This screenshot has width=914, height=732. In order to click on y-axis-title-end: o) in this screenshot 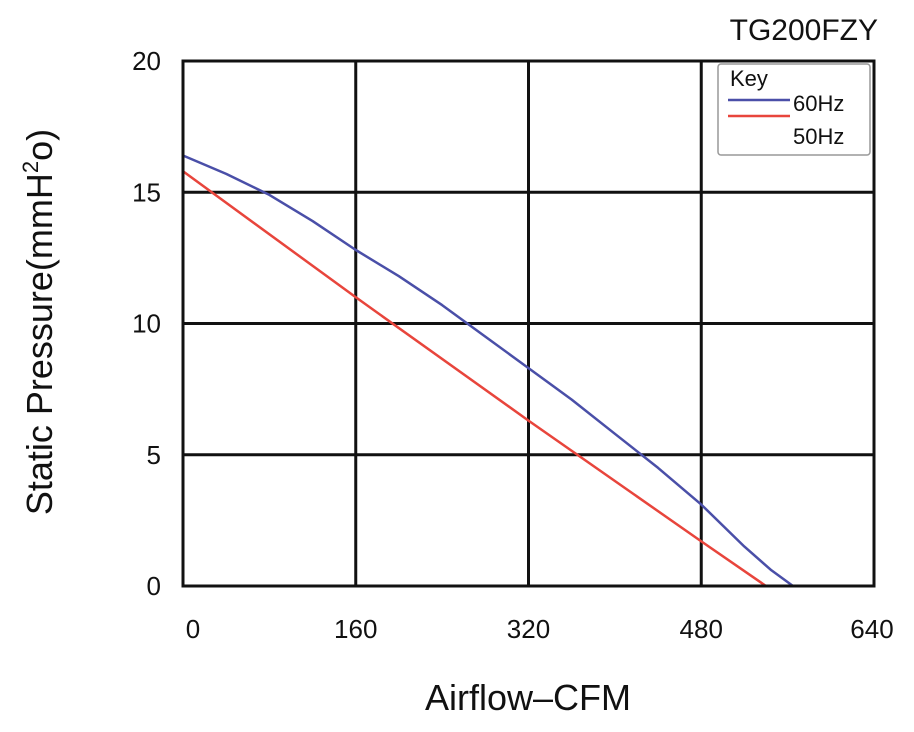, I will do `click(39, 145)`.